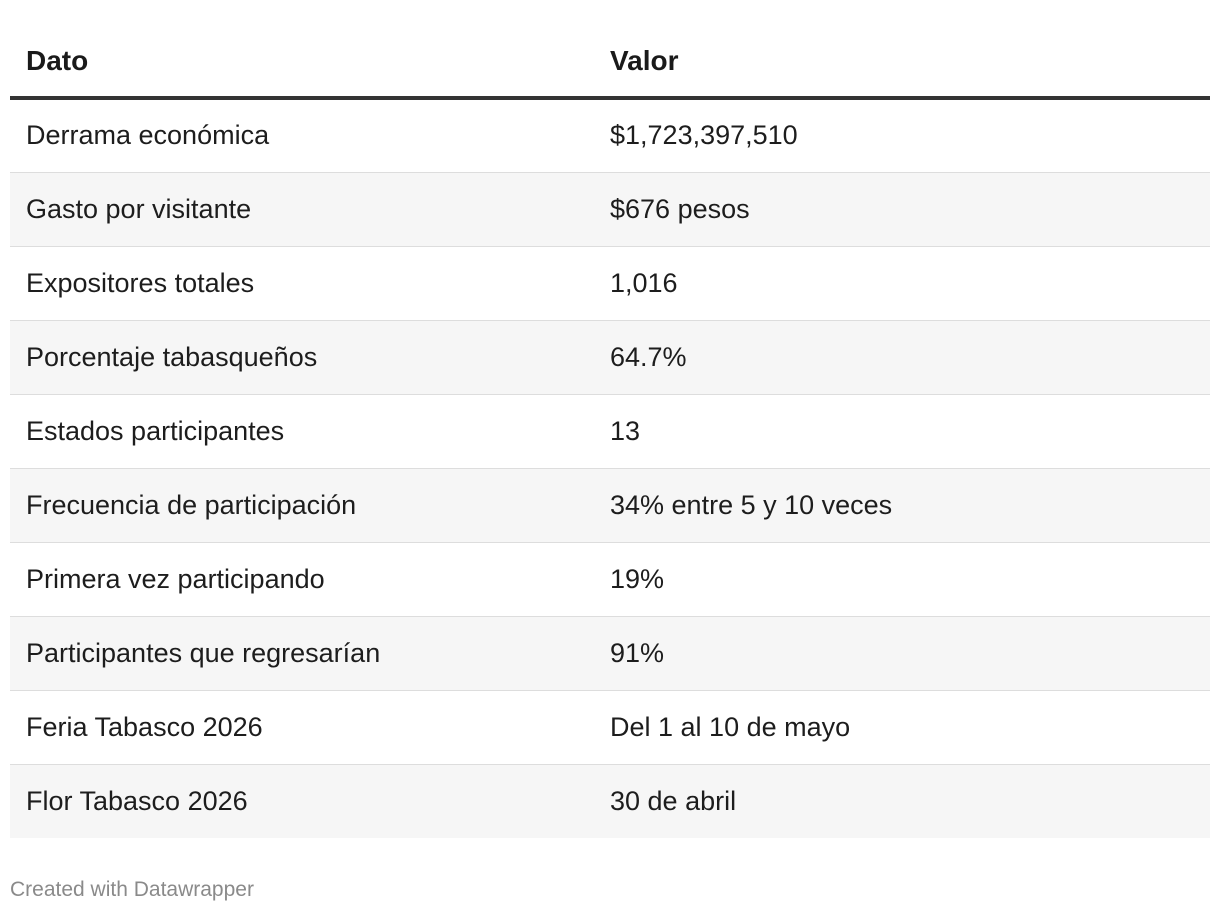 The image size is (1220, 916). I want to click on table-cell-dato: Frecuencia de participación, so click(302, 505).